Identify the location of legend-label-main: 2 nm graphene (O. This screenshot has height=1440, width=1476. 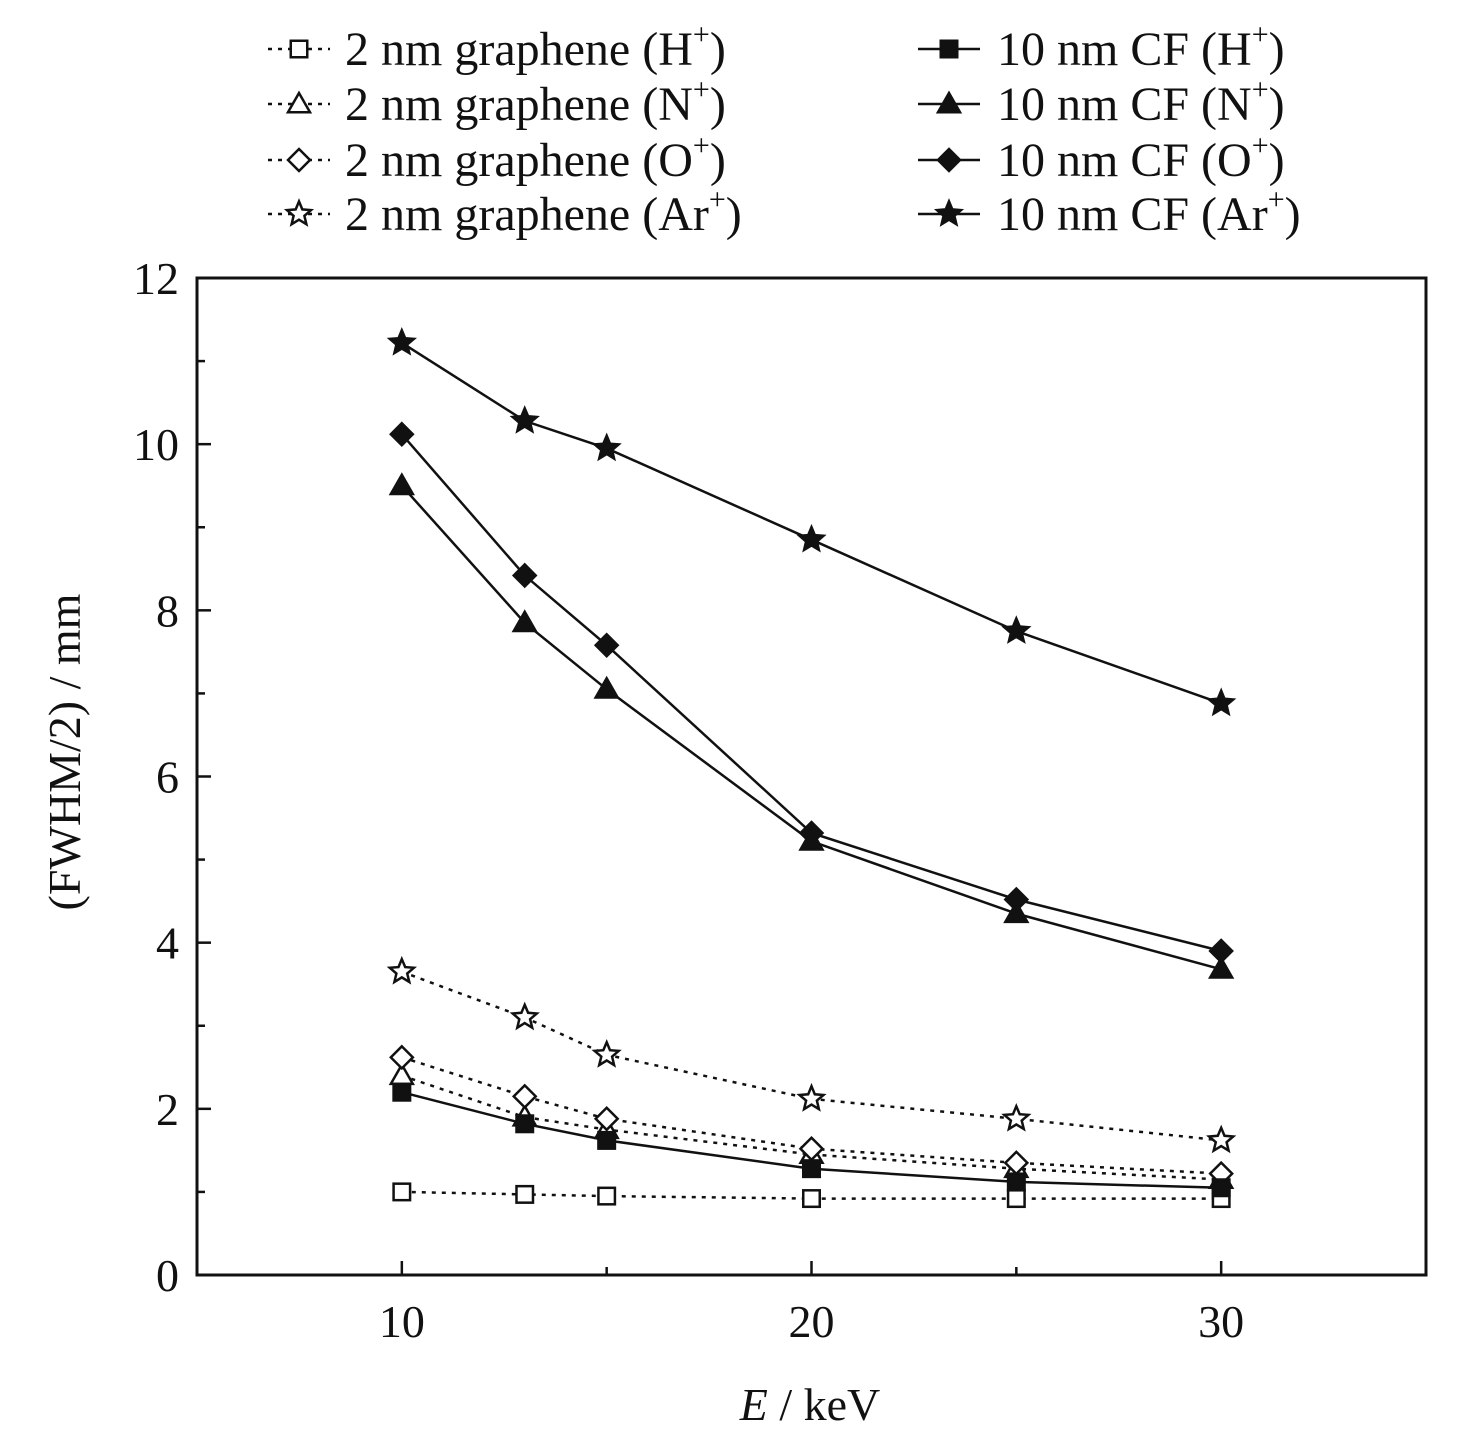
(519, 160).